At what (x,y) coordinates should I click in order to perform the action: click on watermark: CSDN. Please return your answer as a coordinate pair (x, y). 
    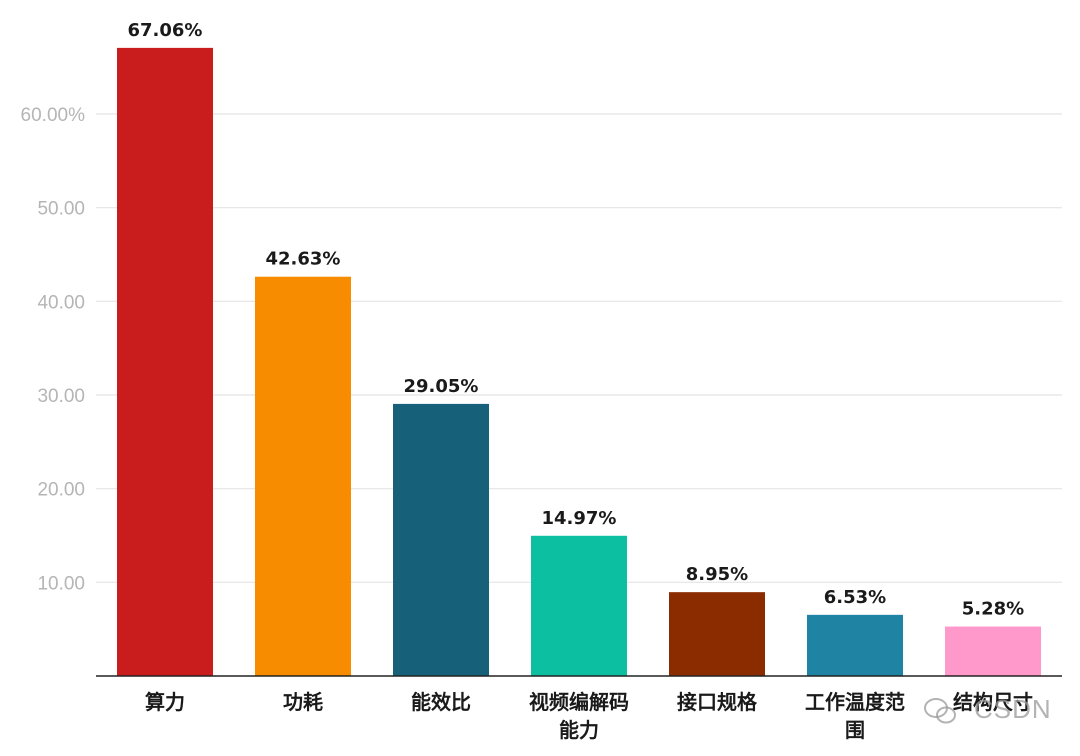
    Looking at the image, I should click on (988, 709).